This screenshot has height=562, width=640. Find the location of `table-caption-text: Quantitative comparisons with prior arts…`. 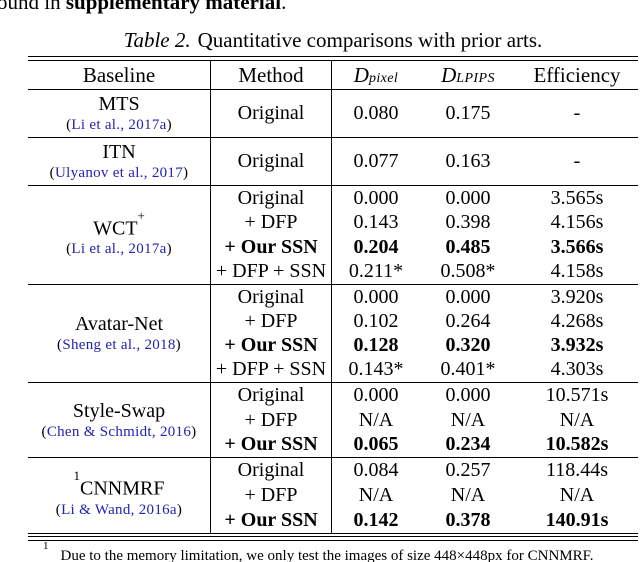

table-caption-text: Quantitative comparisons with prior arts… is located at coordinates (370, 40).